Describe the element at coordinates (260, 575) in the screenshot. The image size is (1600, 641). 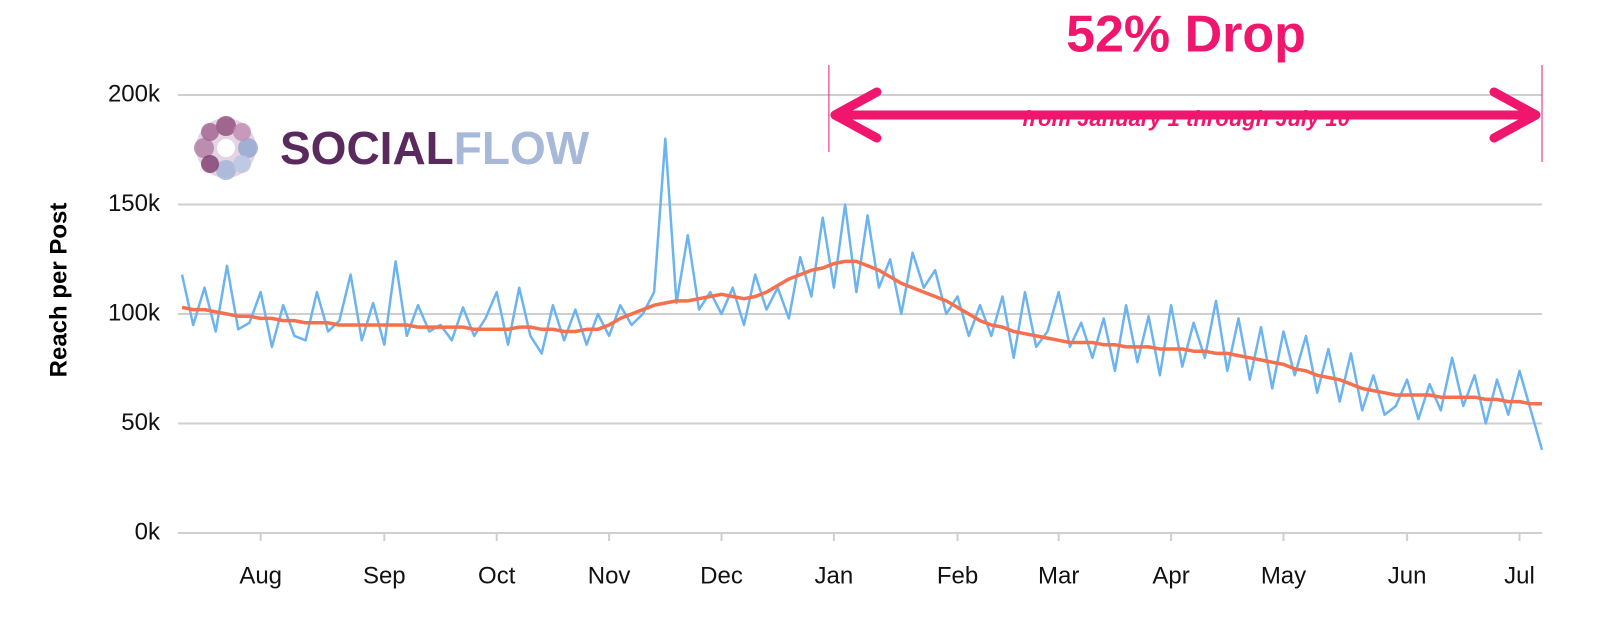
I see `x-tick-label: Aug` at that location.